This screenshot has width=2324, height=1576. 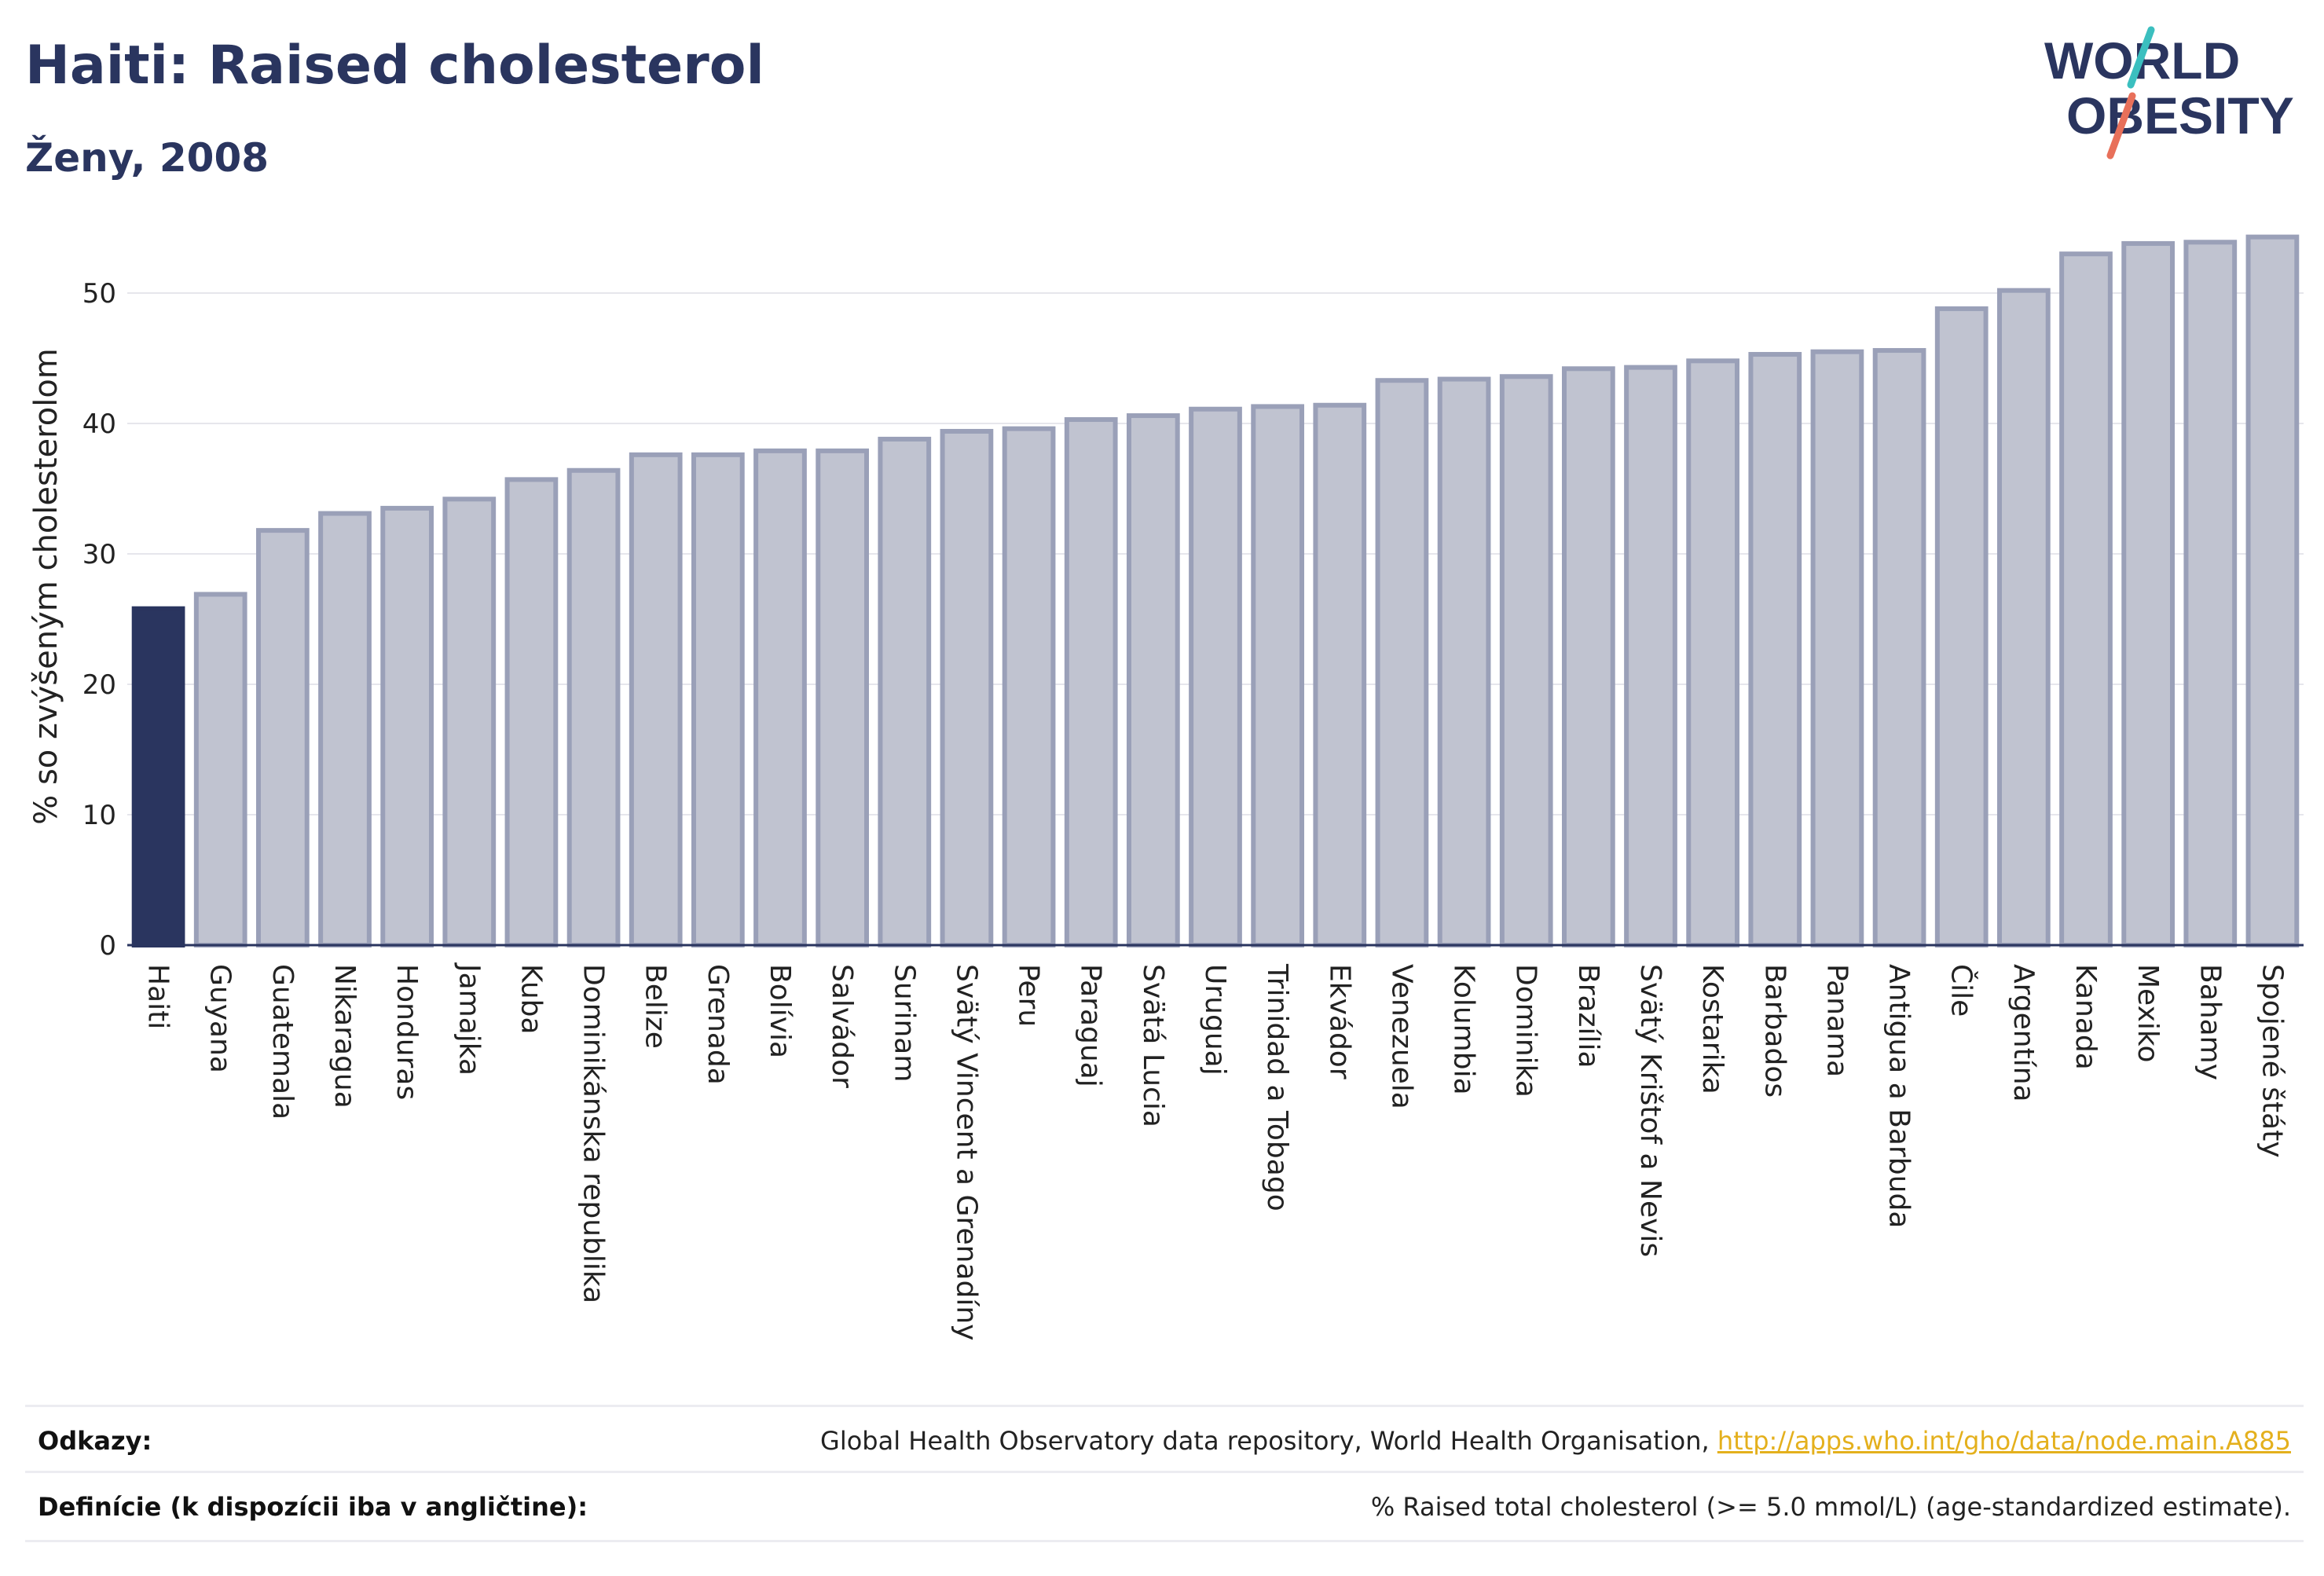 What do you see at coordinates (95, 1441) in the screenshot?
I see `references-label: Odkazy:` at bounding box center [95, 1441].